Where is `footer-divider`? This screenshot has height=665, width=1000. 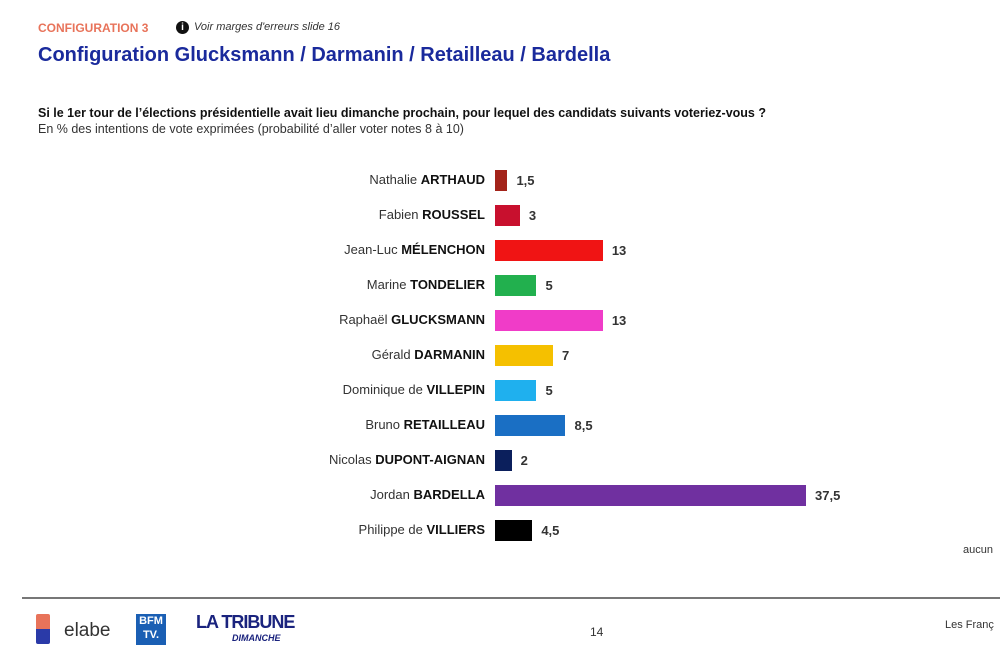
footer-divider is located at coordinates (511, 598).